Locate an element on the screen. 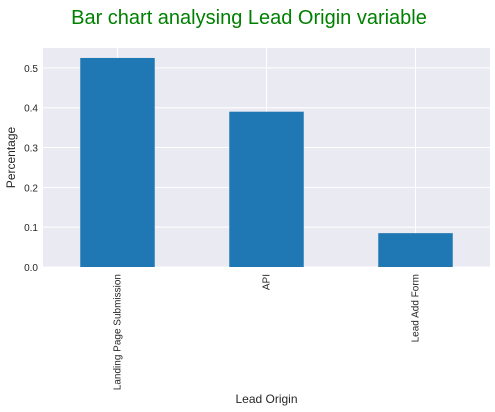  bar-landing-page-submission is located at coordinates (117, 162).